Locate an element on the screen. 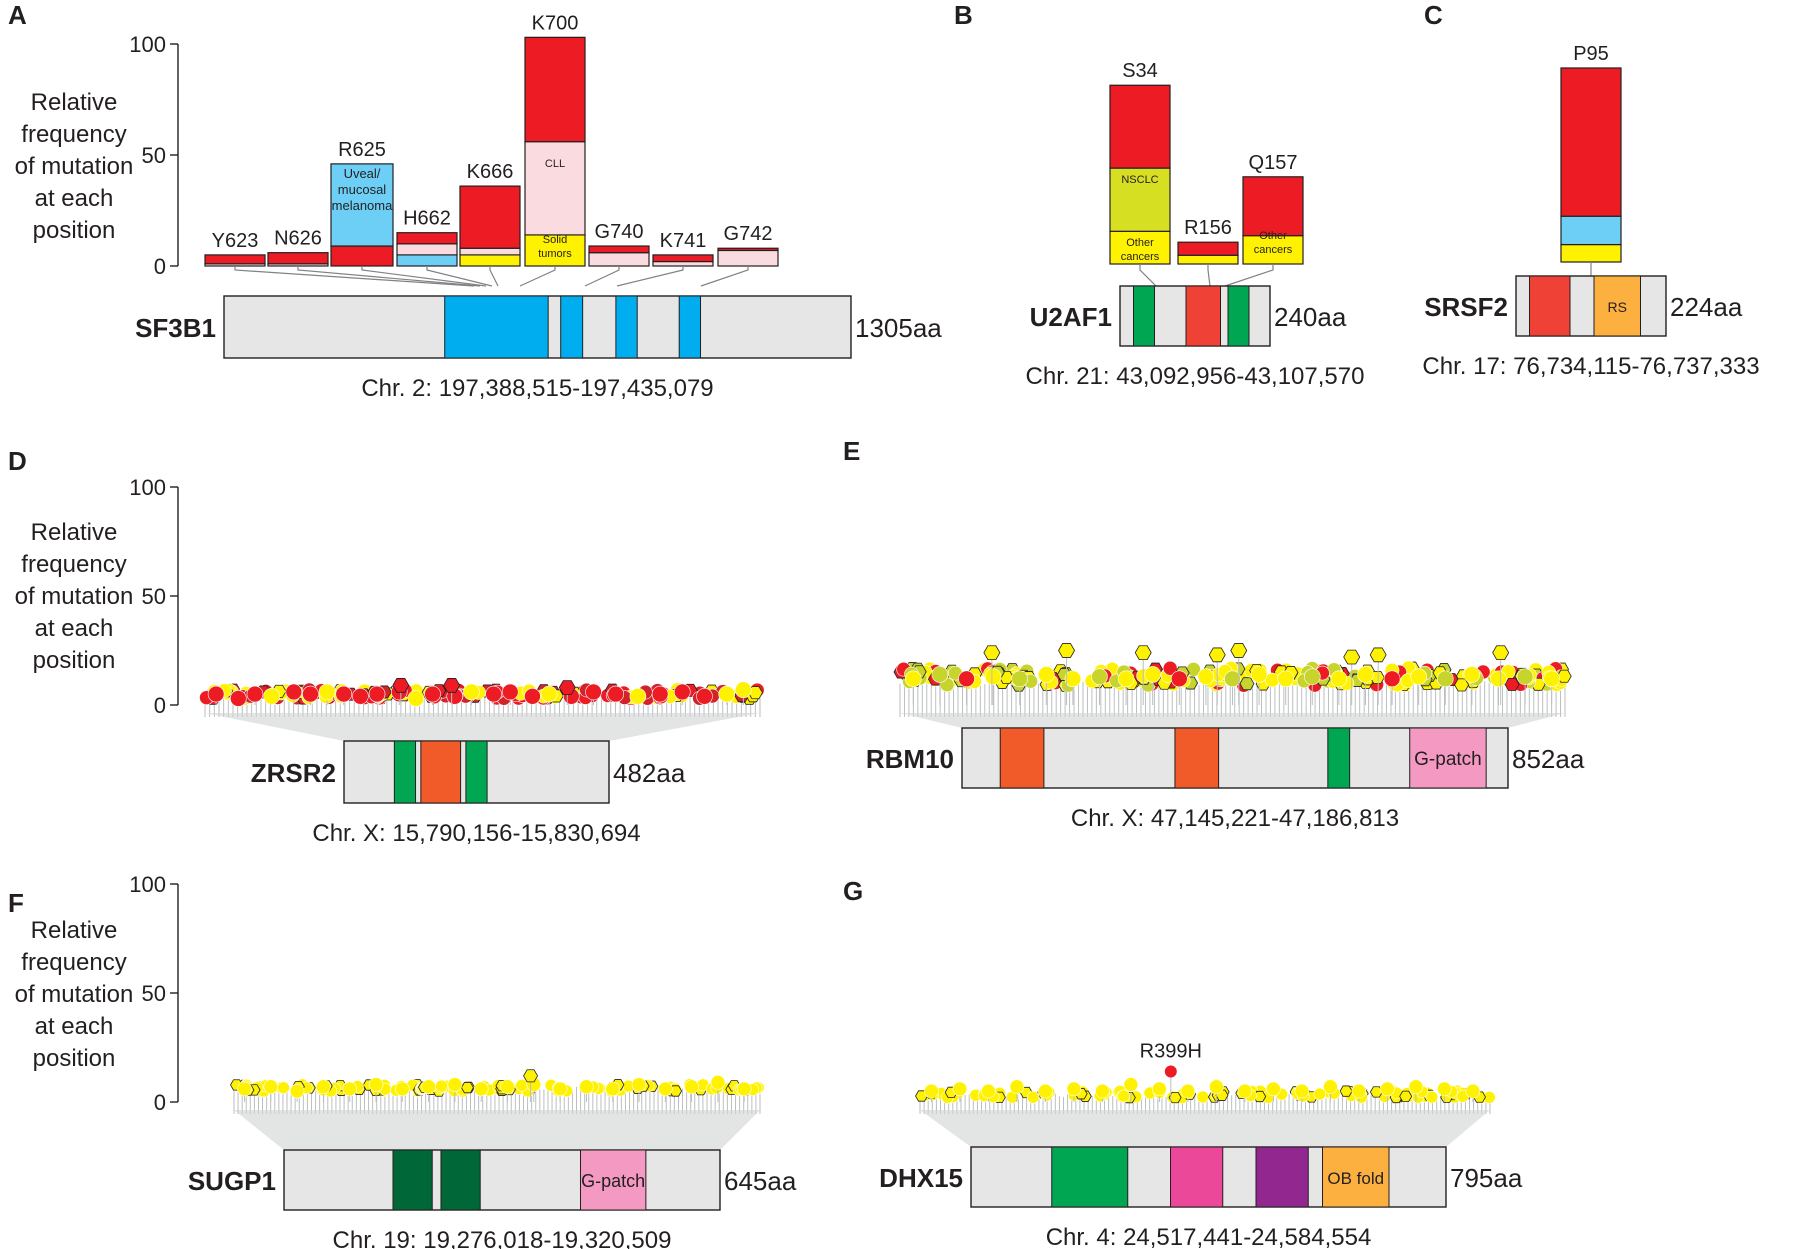 Image resolution: width=1800 pixels, height=1249 pixels. F-y-axis-label: at each is located at coordinates (74, 1026).